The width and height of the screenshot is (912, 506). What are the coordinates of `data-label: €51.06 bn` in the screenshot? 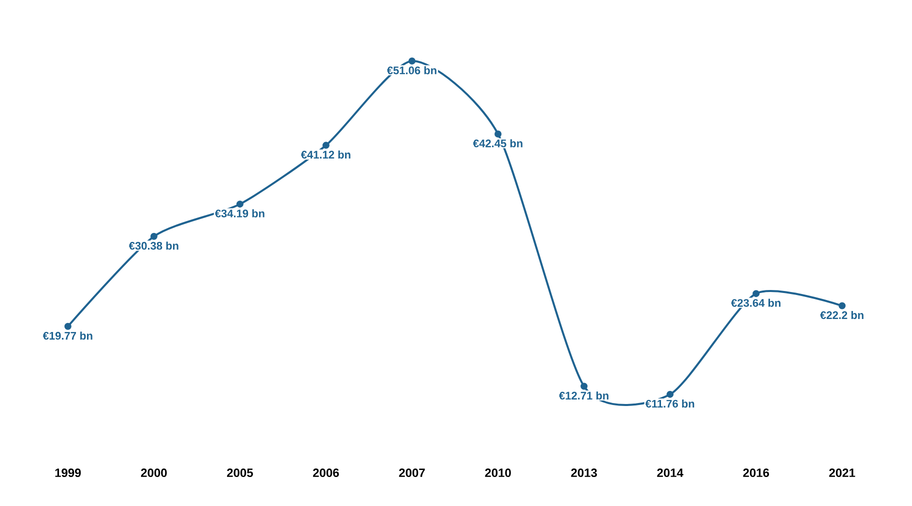 It's located at (411, 70).